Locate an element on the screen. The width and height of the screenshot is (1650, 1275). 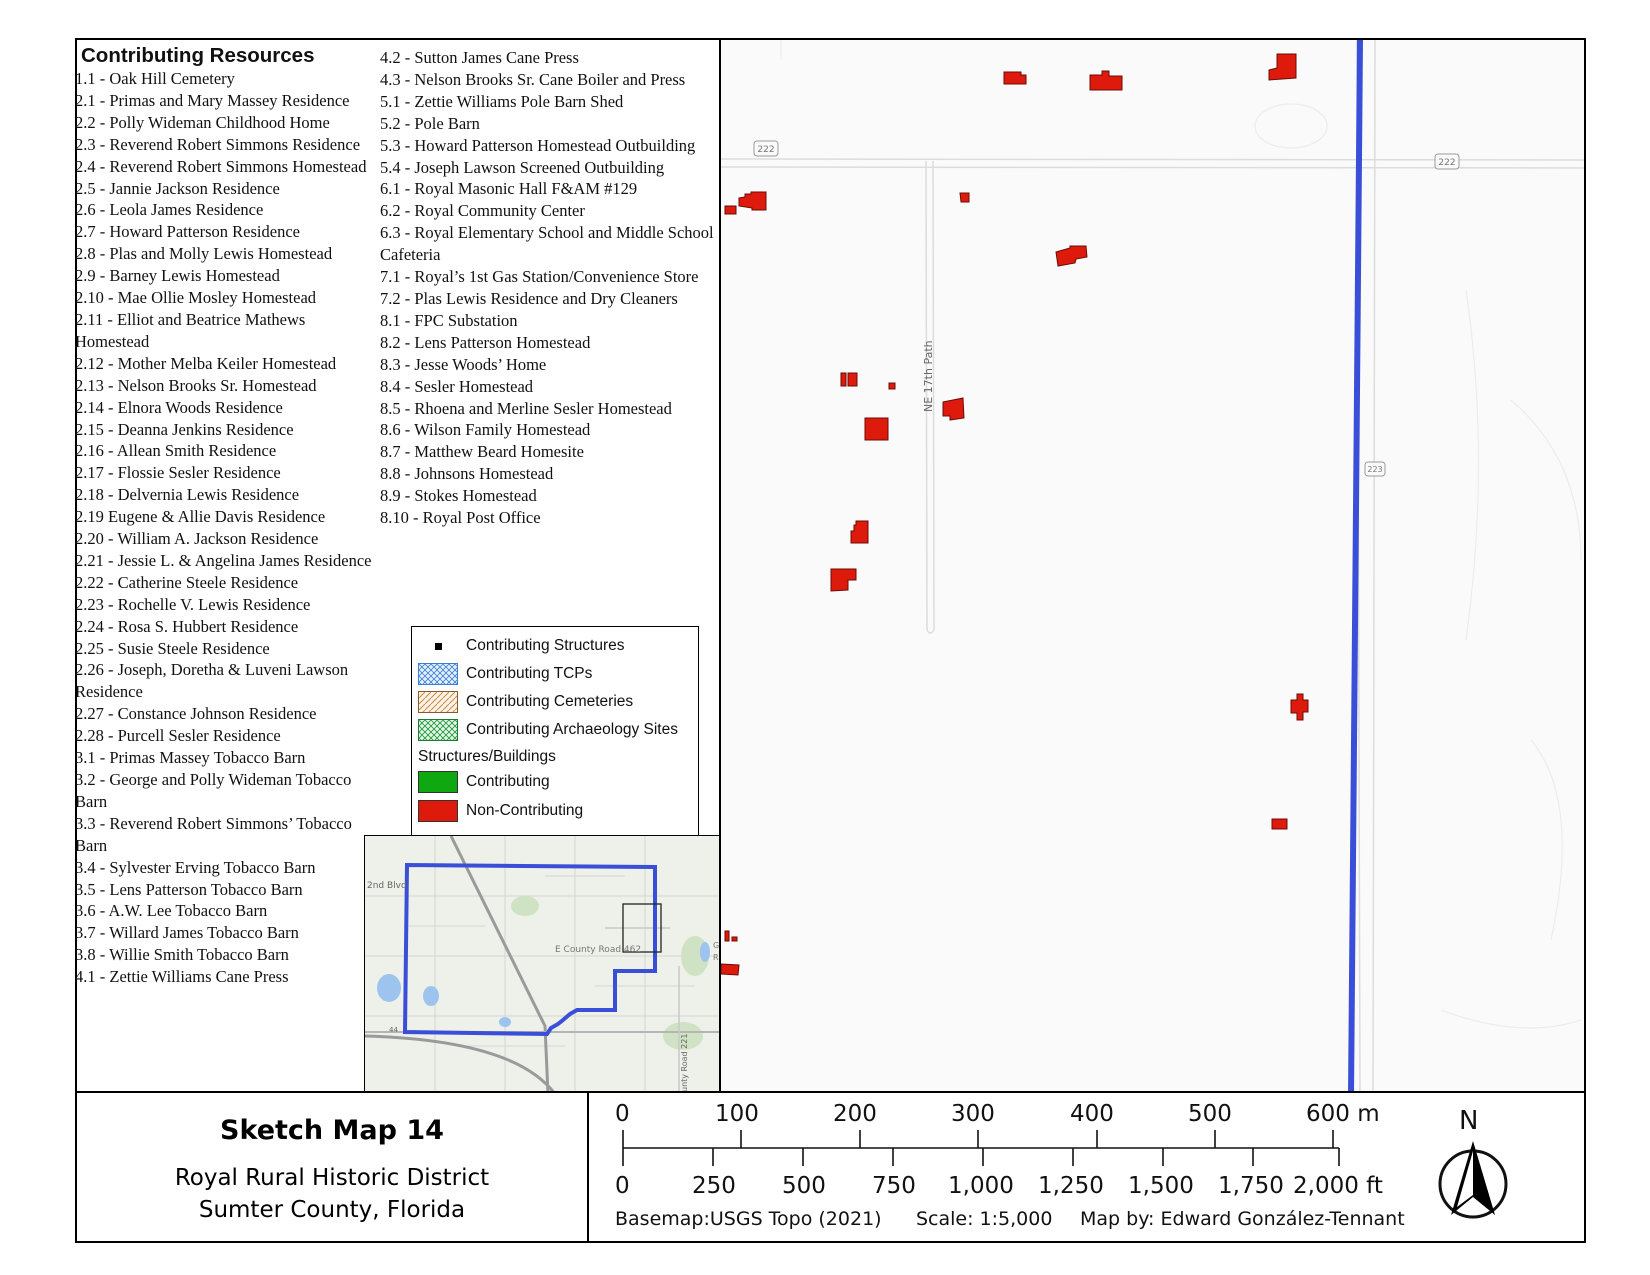
cemetery-hatch-swatch is located at coordinates (438, 702).